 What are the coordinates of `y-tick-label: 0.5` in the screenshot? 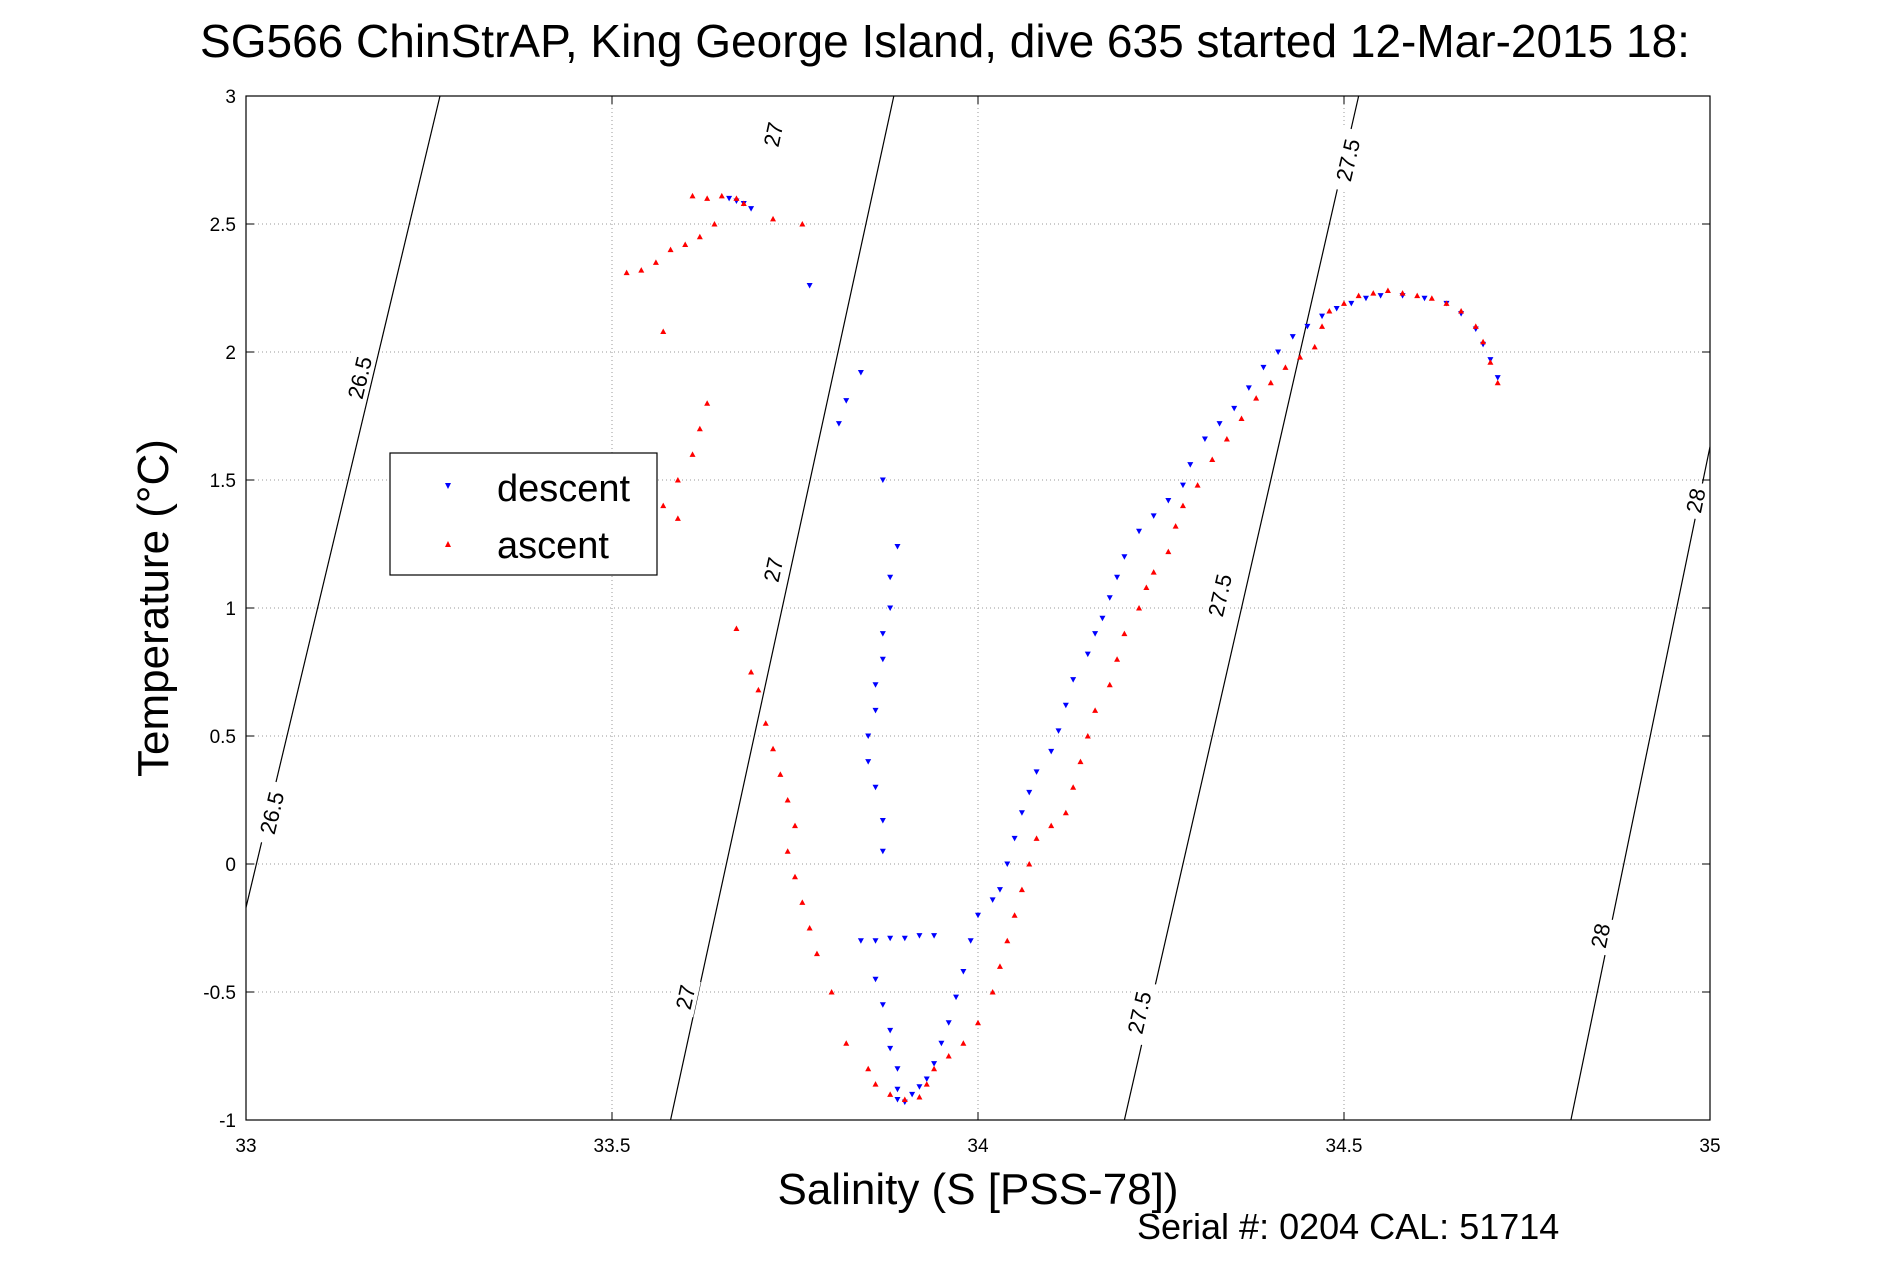 It's located at (223, 737).